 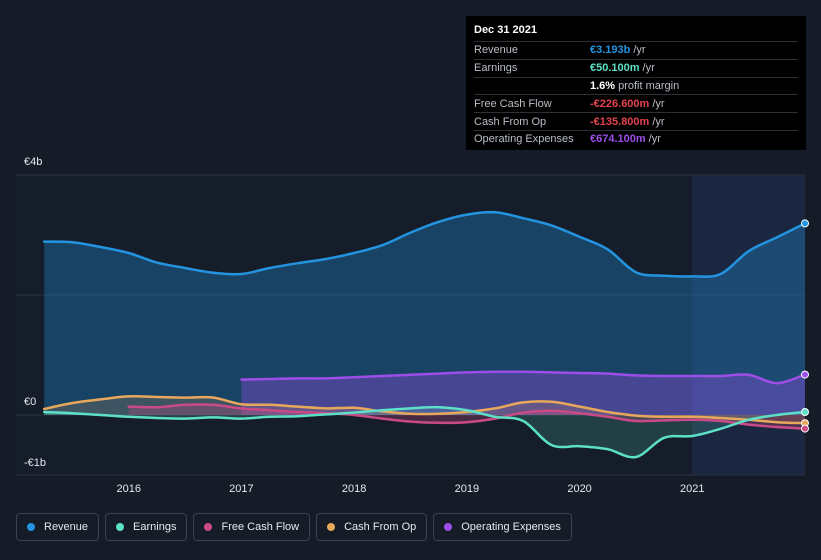 I want to click on tooltip-row-label: Free Cash Flow, so click(x=513, y=103).